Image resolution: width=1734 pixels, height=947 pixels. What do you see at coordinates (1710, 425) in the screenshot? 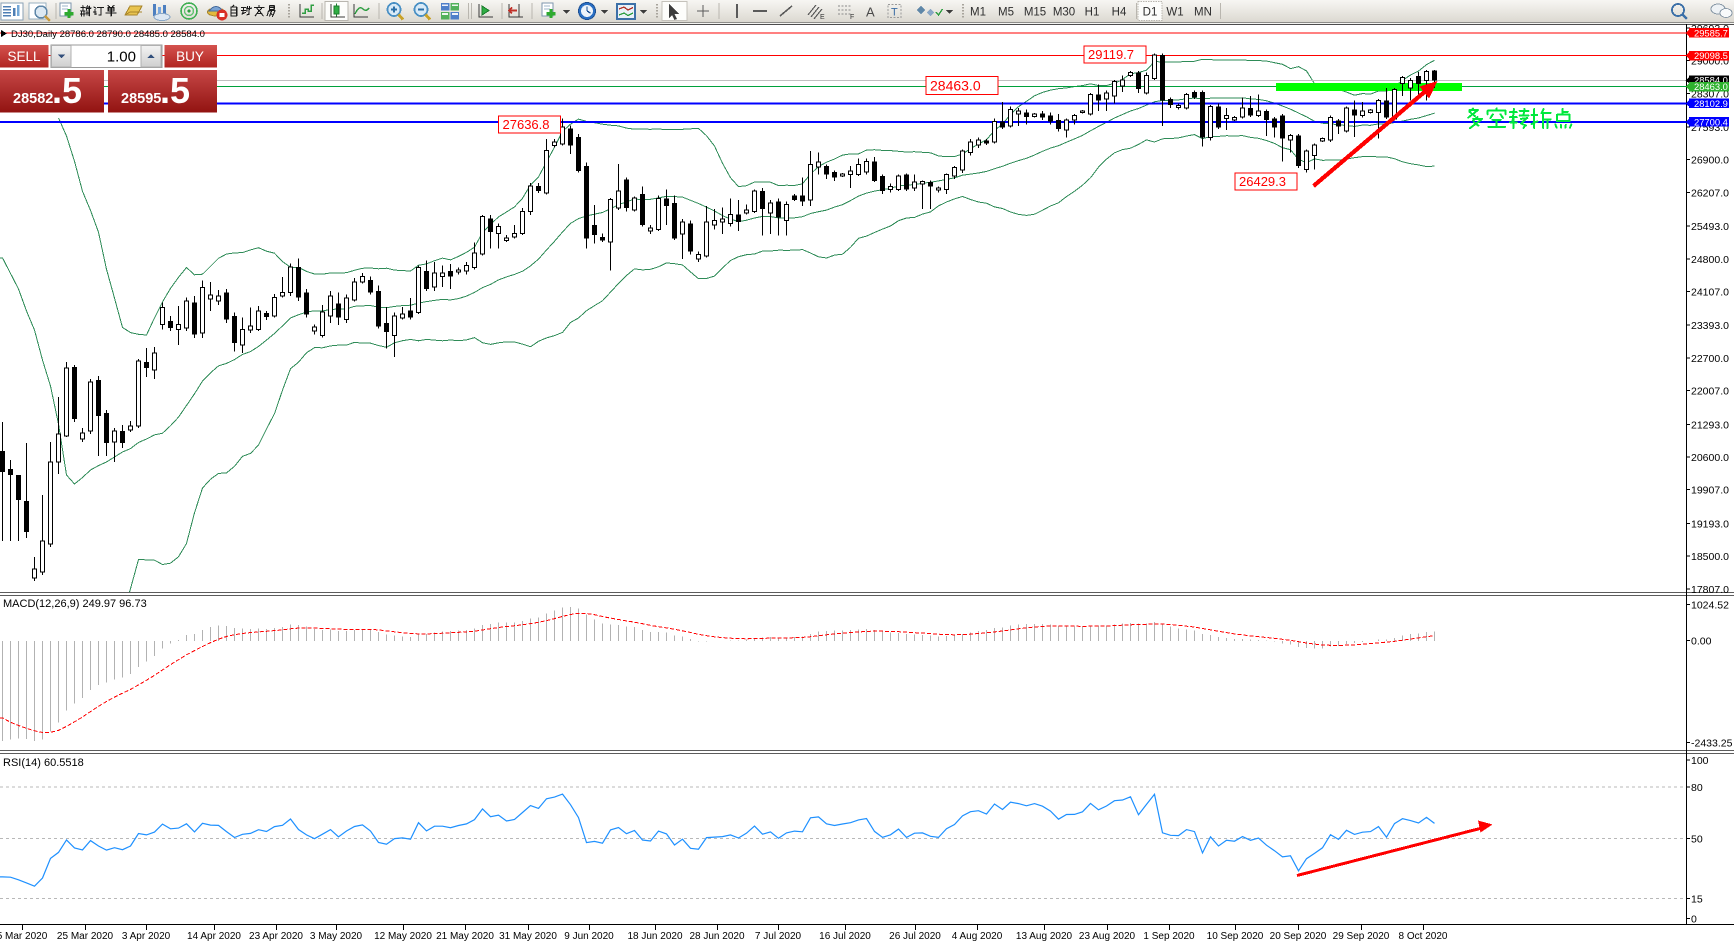
I see `svg-text: 21293.0` at bounding box center [1710, 425].